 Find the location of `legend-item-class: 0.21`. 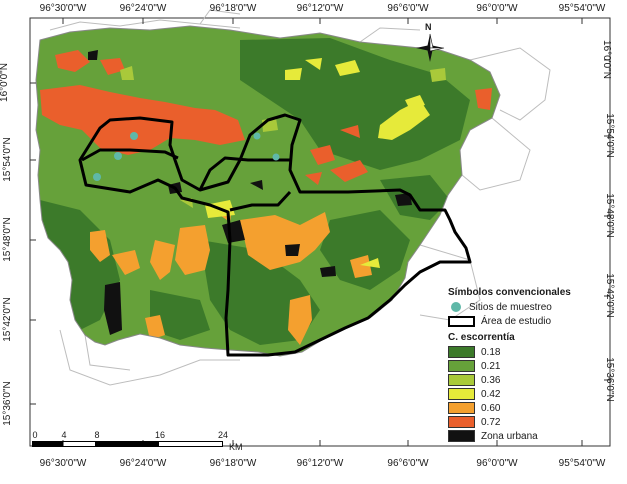

legend-item-class: 0.21 is located at coordinates (534, 366).